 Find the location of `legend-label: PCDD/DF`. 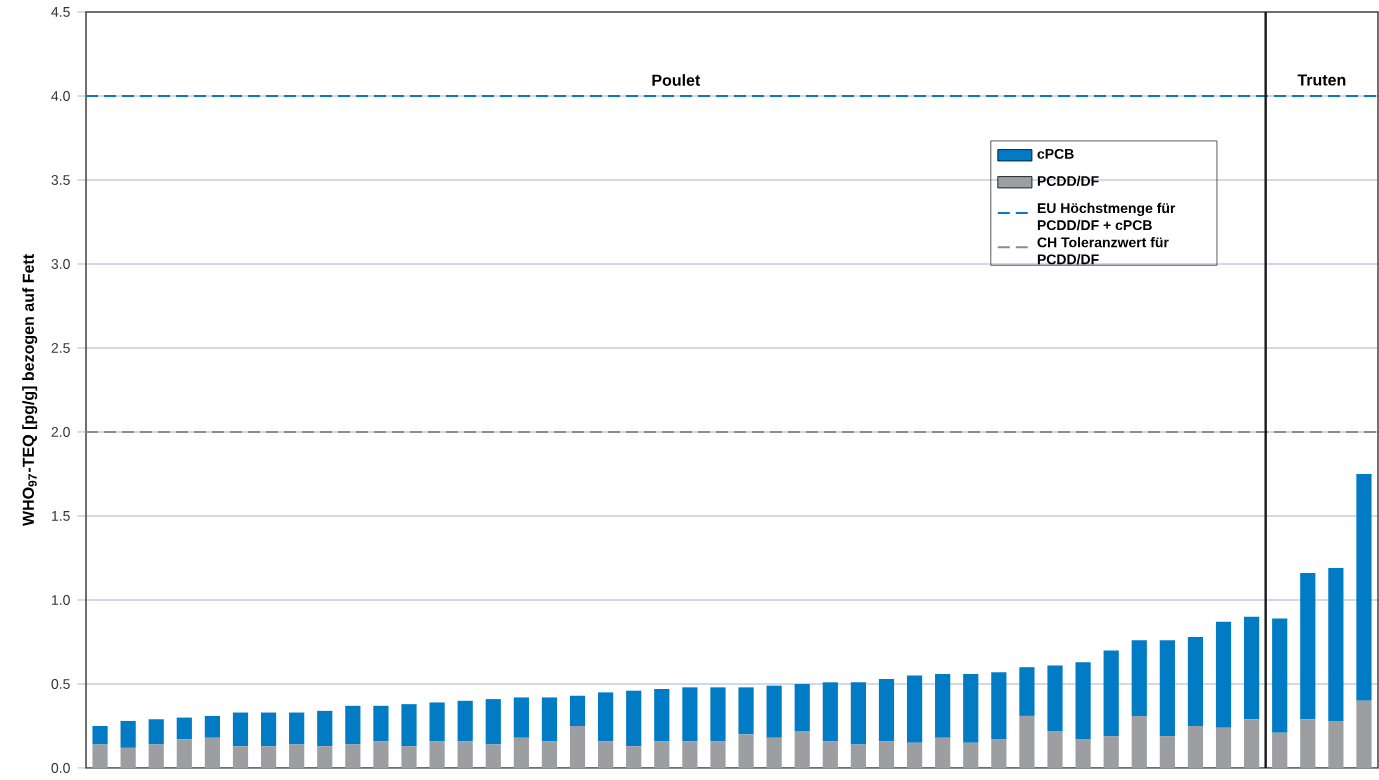

legend-label: PCDD/DF is located at coordinates (1068, 181).